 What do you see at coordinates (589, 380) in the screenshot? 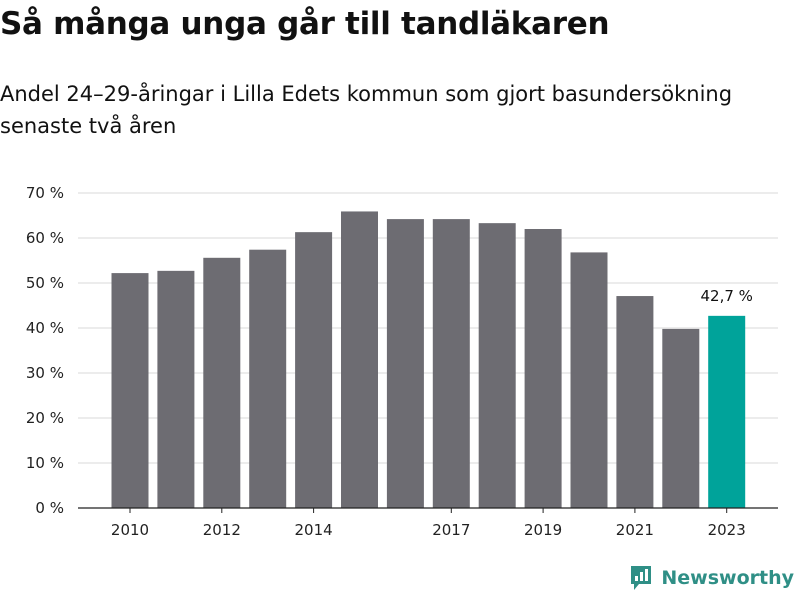
I see `bar-2020` at bounding box center [589, 380].